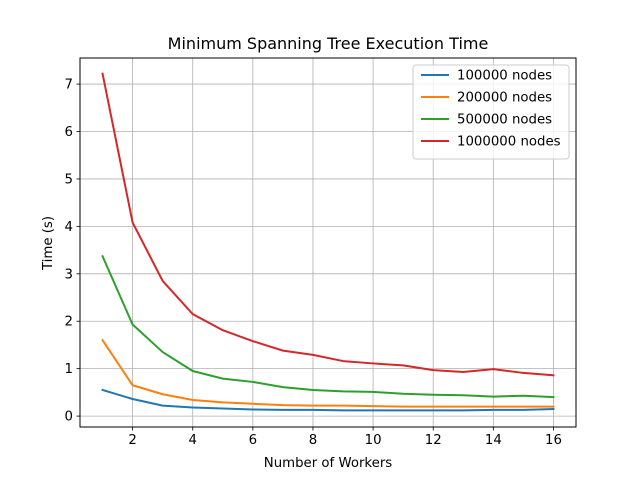  What do you see at coordinates (48, 243) in the screenshot?
I see `y-axis-label: Time (s)` at bounding box center [48, 243].